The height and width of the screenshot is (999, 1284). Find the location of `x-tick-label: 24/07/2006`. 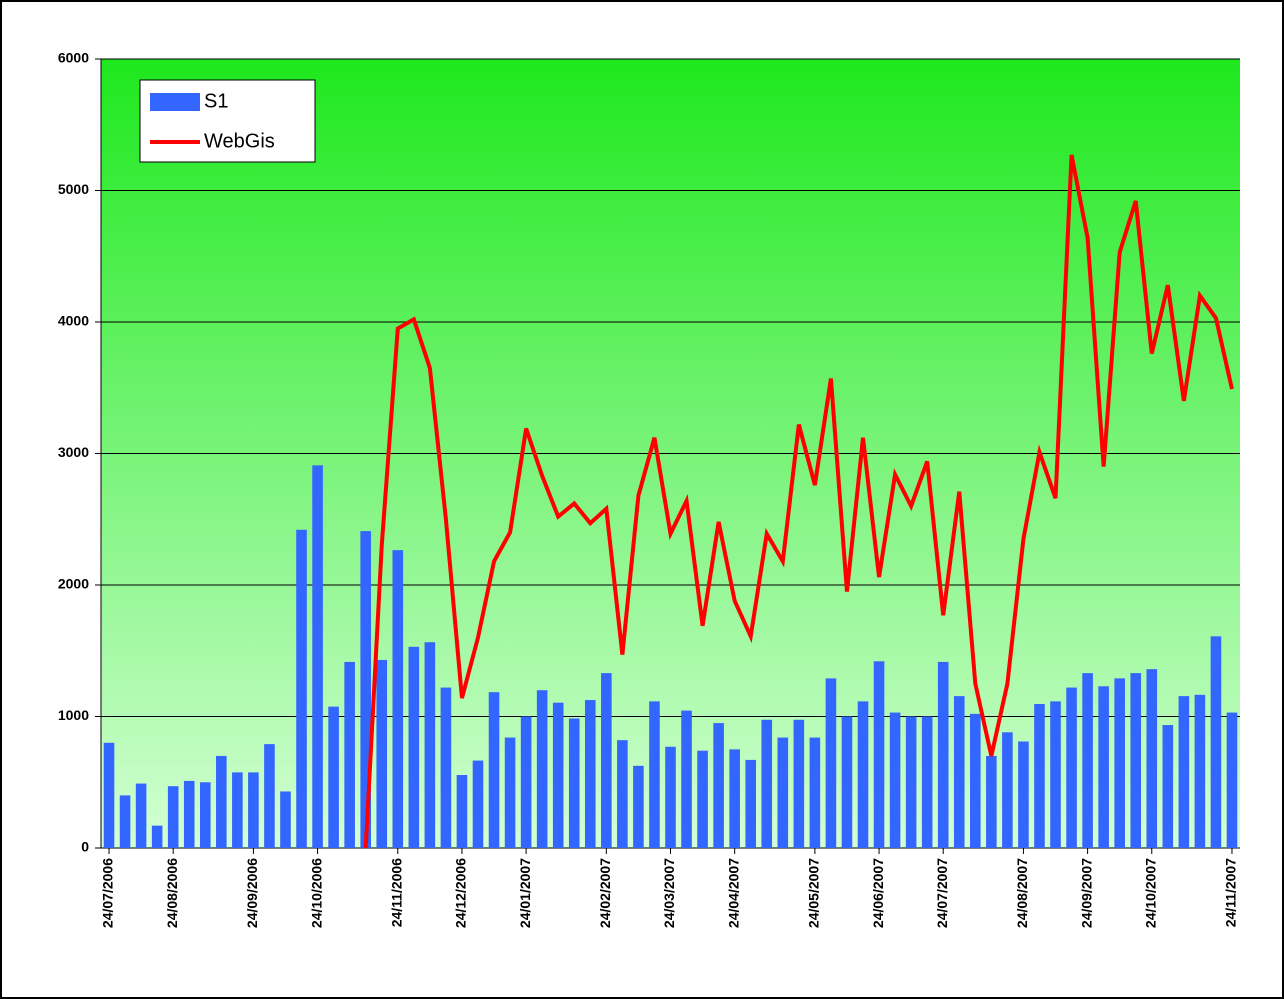

x-tick-label: 24/07/2006 is located at coordinates (108, 893).